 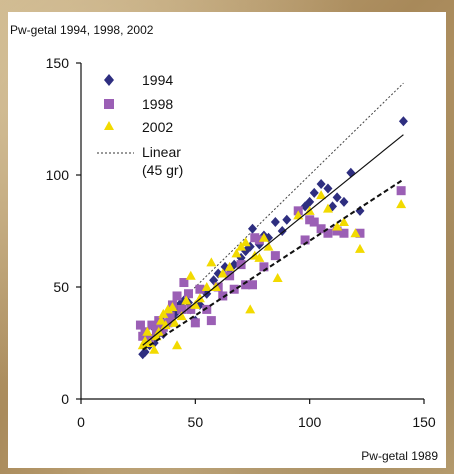 I want to click on y-ticks: 0 50 100 150, so click(x=63, y=231).